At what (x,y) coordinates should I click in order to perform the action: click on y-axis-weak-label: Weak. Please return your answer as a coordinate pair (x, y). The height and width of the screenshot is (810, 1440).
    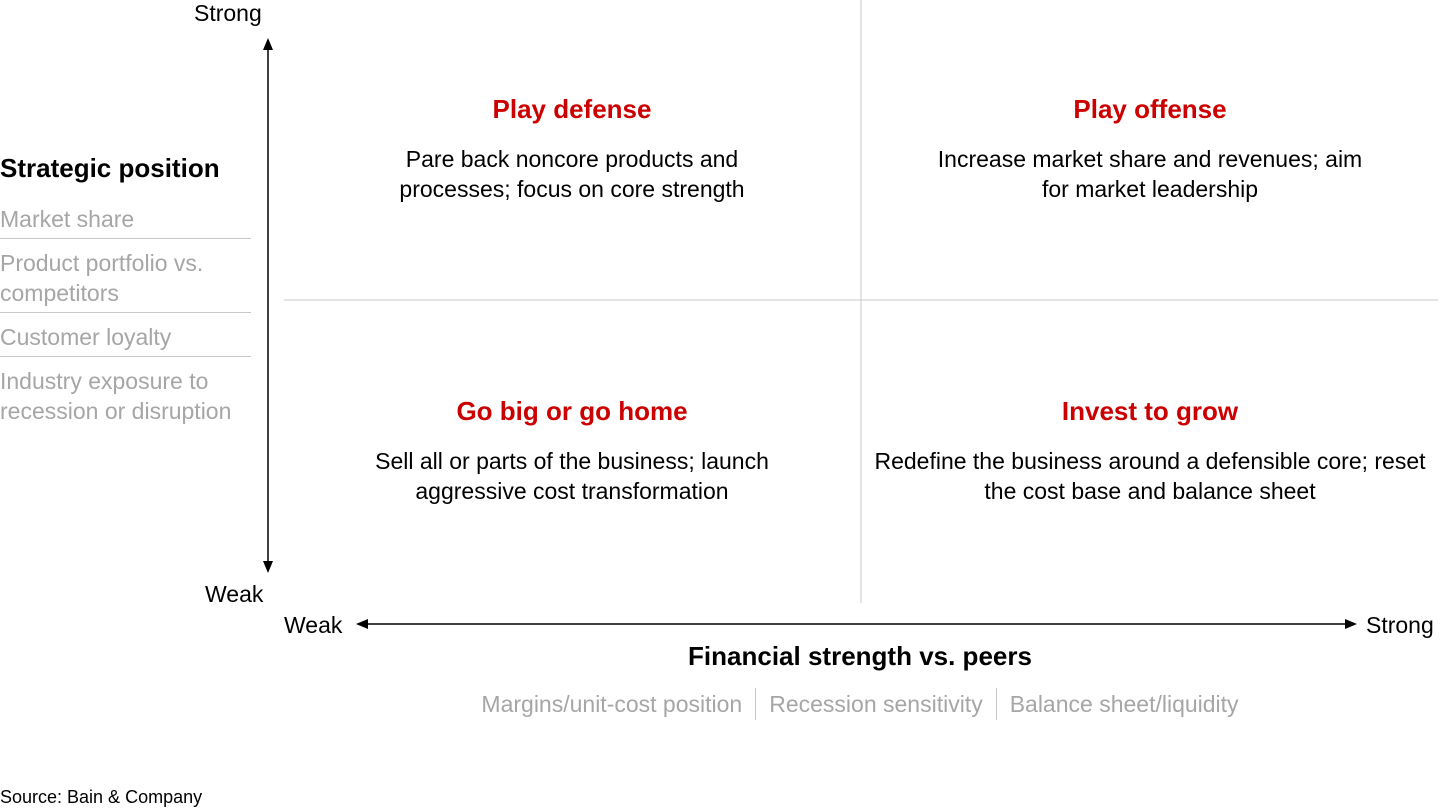
    Looking at the image, I should click on (234, 594).